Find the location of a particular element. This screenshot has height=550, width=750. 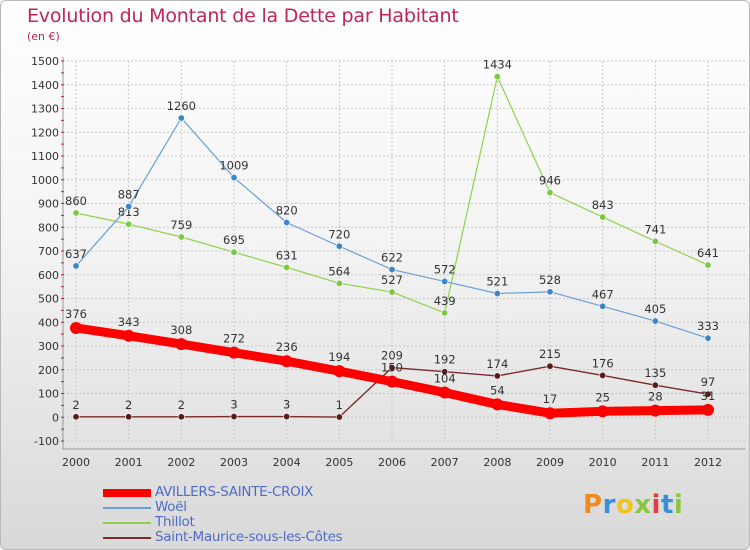

y-tick-label: 100 is located at coordinates (48, 394).